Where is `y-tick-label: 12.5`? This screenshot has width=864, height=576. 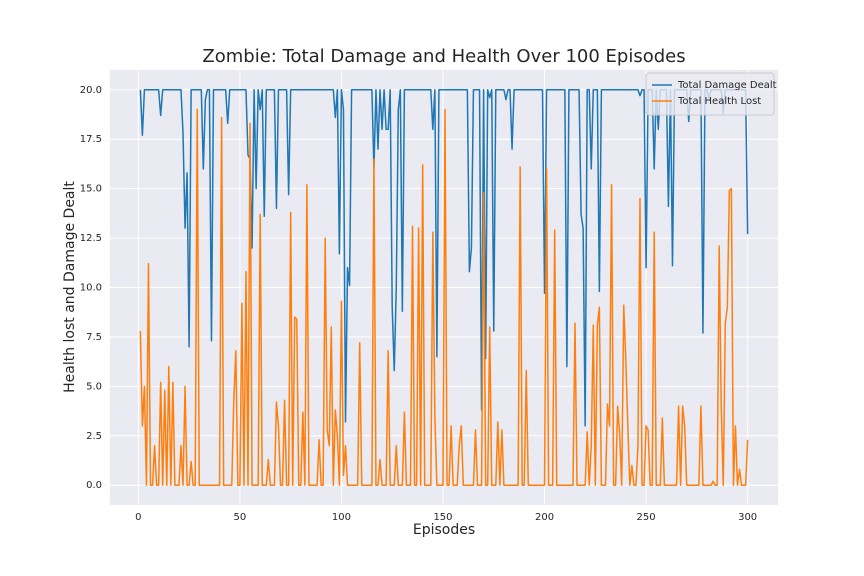 y-tick-label: 12.5 is located at coordinates (91, 238).